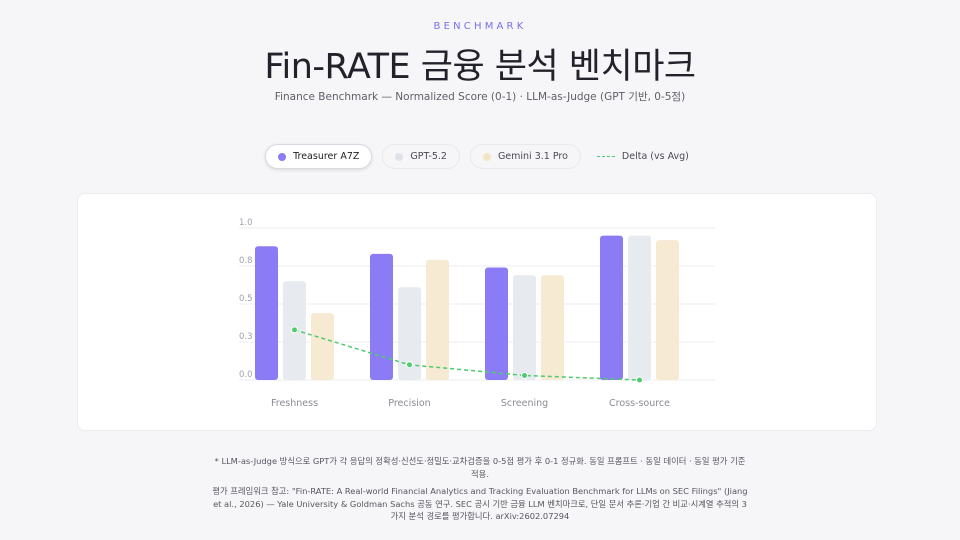 This screenshot has height=540, width=960. What do you see at coordinates (428, 156) in the screenshot?
I see `legend-label-gpt: GPT-5.2` at bounding box center [428, 156].